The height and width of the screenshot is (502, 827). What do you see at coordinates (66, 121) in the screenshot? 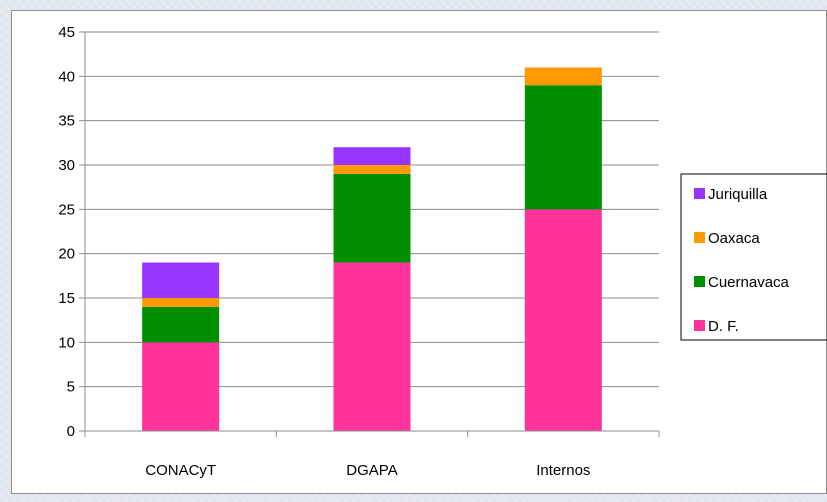
I see `y-tick-label: 35` at bounding box center [66, 121].